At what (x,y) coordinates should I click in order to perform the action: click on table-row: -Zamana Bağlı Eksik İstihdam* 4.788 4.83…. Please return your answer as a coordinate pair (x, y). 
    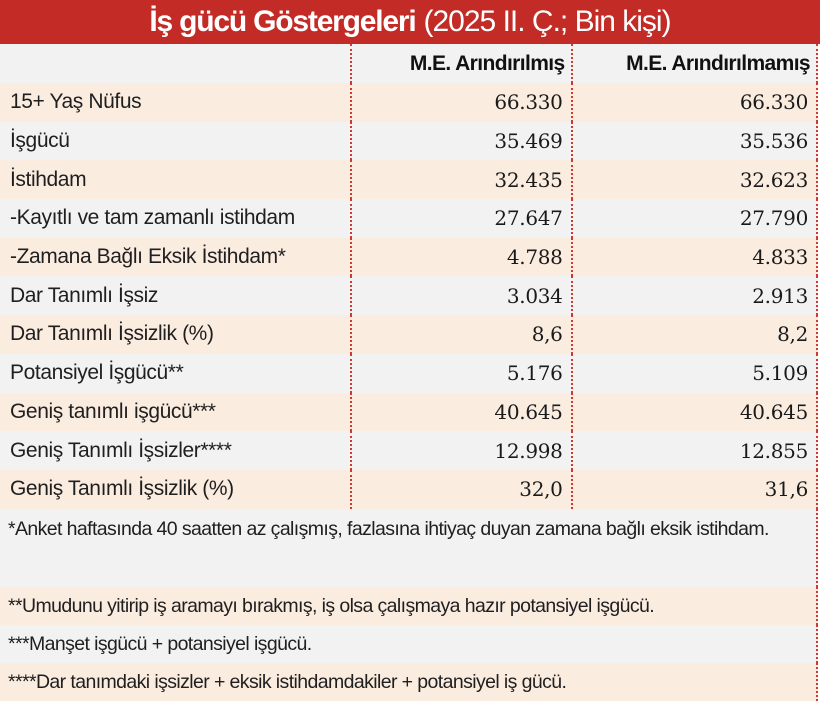
    Looking at the image, I should click on (409, 257).